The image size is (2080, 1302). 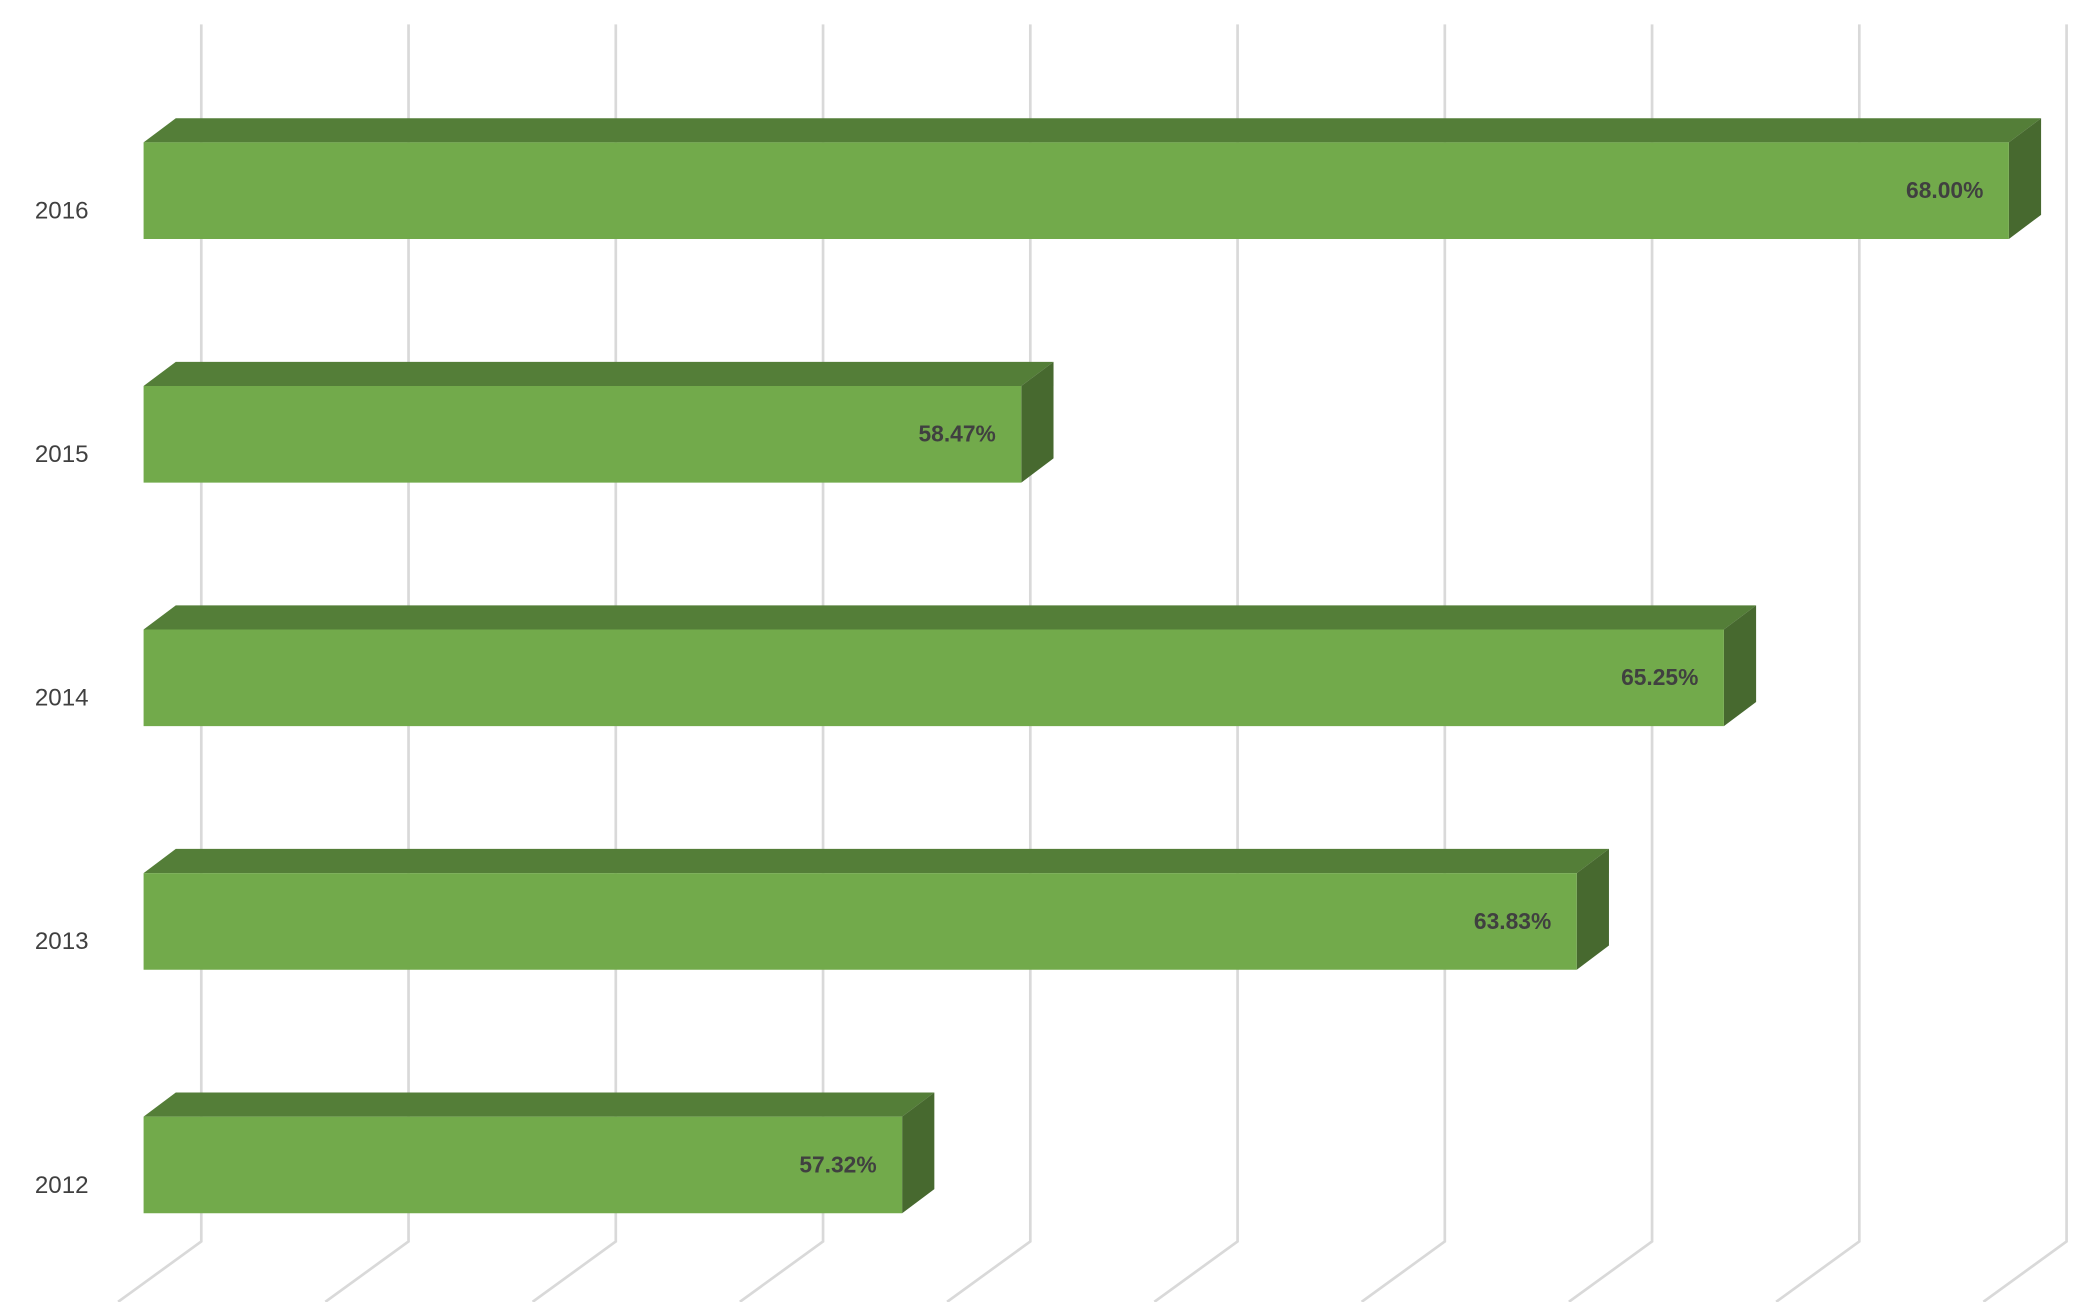 What do you see at coordinates (1512, 921) in the screenshot?
I see `value-label: 63.83%` at bounding box center [1512, 921].